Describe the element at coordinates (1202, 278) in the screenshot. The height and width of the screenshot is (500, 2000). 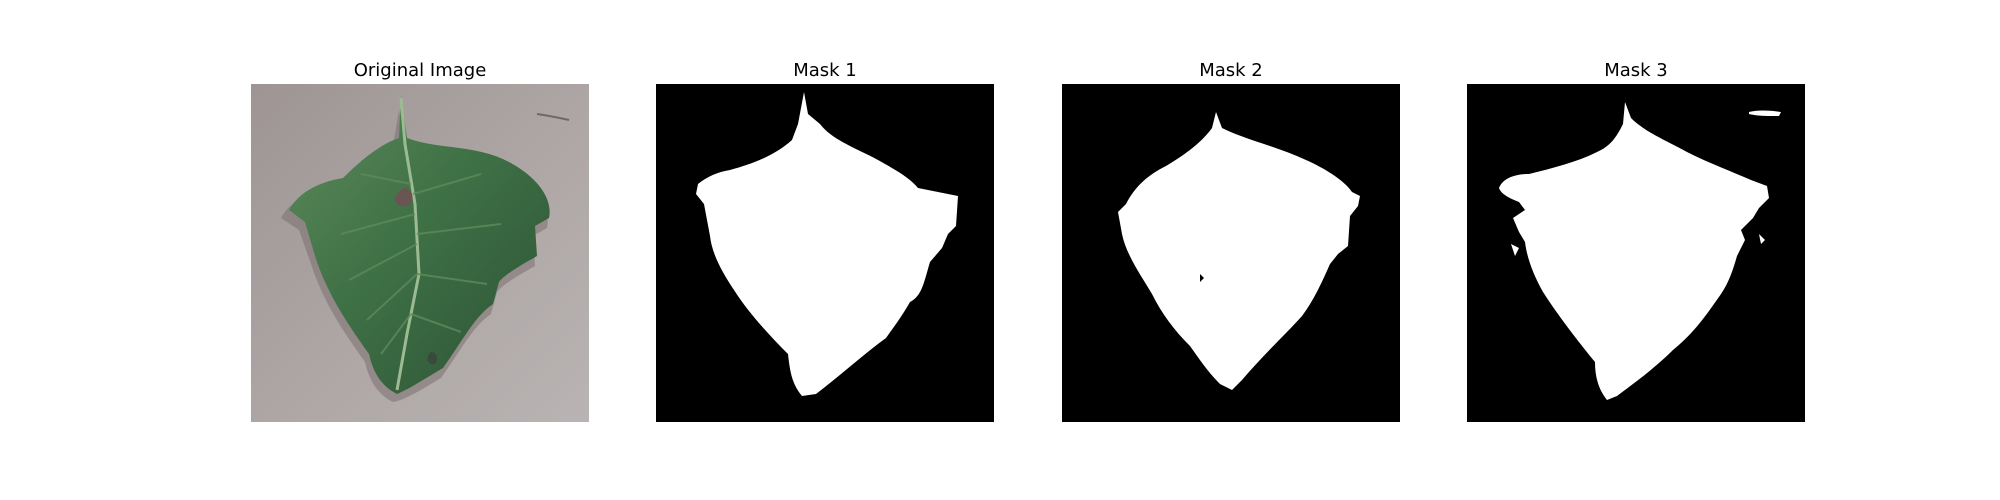
I see `mask-2-speck` at that location.